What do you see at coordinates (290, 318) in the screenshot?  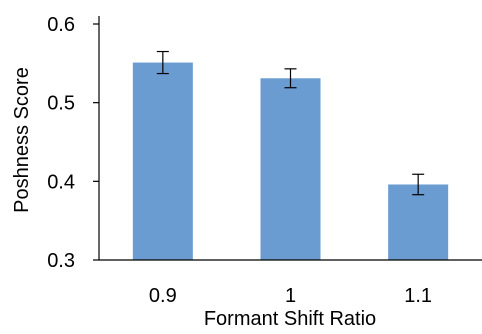 I see `x-axis-title: Formant Shift Ratio` at bounding box center [290, 318].